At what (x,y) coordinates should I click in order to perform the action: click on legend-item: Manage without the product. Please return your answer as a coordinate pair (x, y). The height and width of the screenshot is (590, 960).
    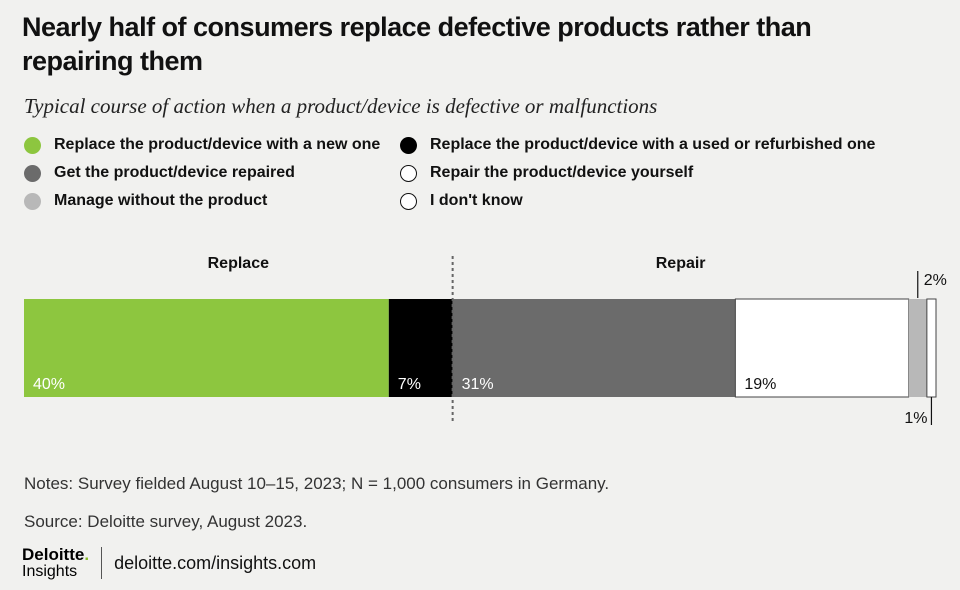
    Looking at the image, I should click on (145, 201).